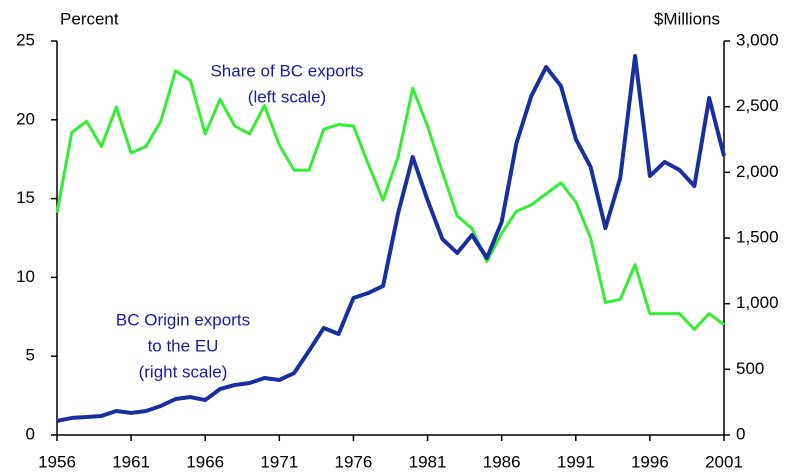 Image resolution: width=801 pixels, height=475 pixels. I want to click on y-axis-label: Percent, so click(89, 18).